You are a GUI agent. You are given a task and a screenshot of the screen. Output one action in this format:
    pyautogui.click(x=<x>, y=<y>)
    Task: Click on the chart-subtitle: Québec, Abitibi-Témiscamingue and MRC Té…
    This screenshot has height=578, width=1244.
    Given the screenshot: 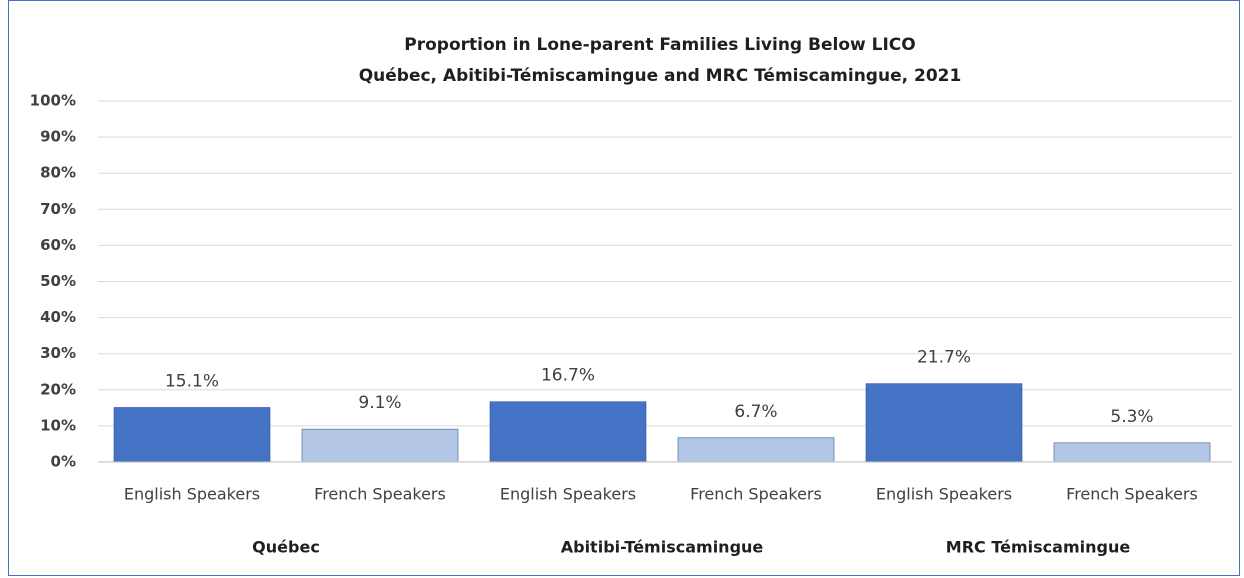 What is the action you would take?
    pyautogui.click(x=660, y=76)
    